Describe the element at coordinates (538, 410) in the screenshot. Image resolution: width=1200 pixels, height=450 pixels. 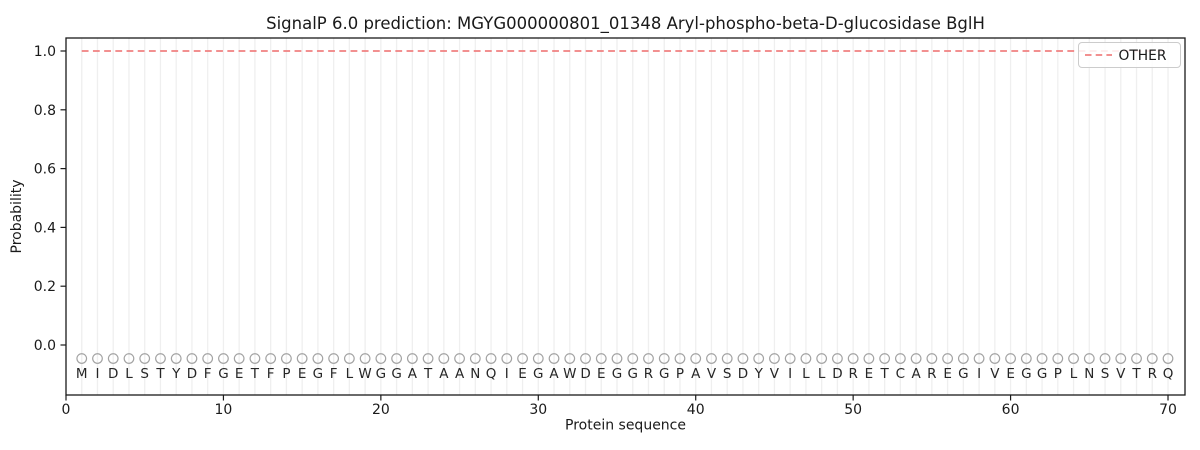
I see `svg-text: 30` at that location.